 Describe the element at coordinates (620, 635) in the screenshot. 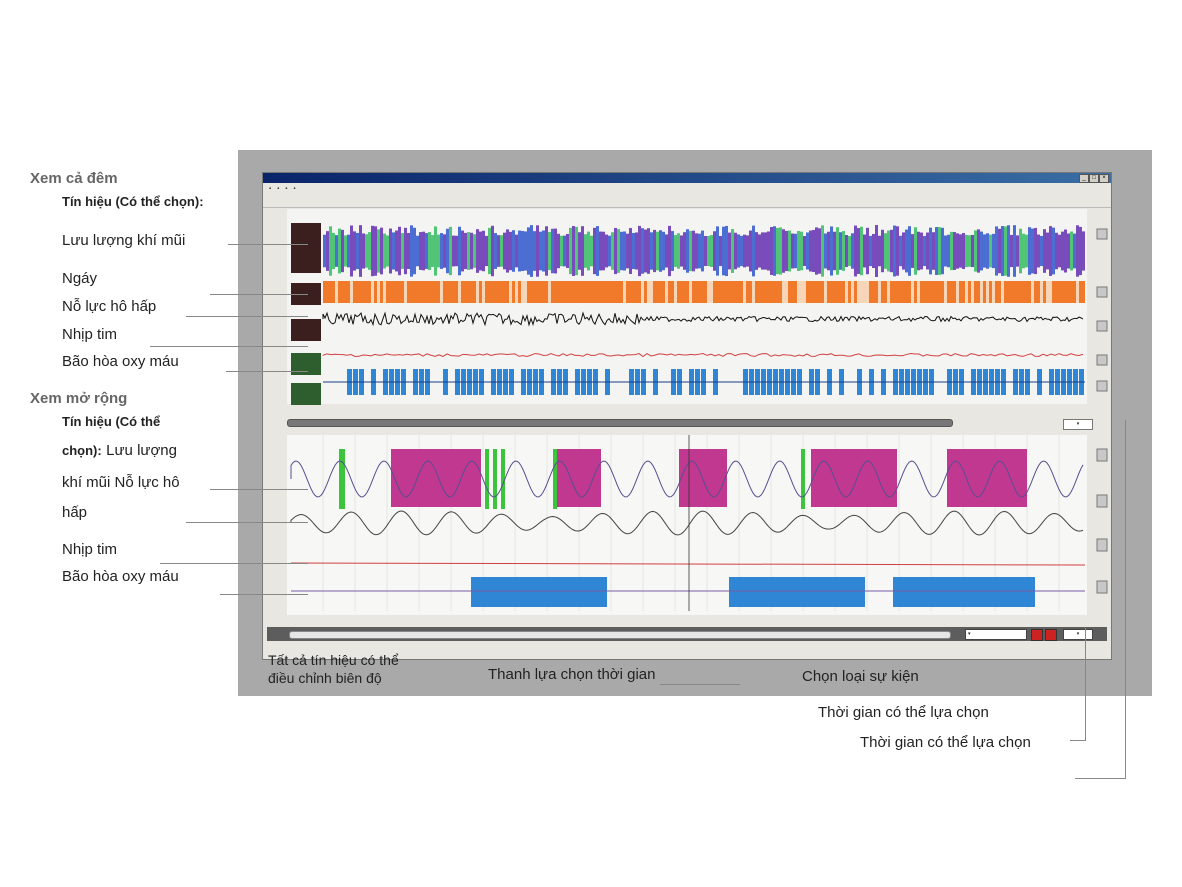

I see `time-selection-bar` at that location.